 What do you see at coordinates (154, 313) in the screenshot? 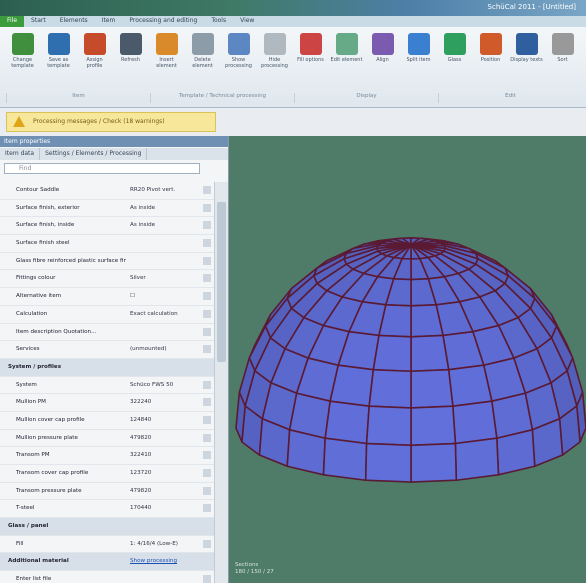
I see `property-value: Exact calculation` at bounding box center [154, 313].